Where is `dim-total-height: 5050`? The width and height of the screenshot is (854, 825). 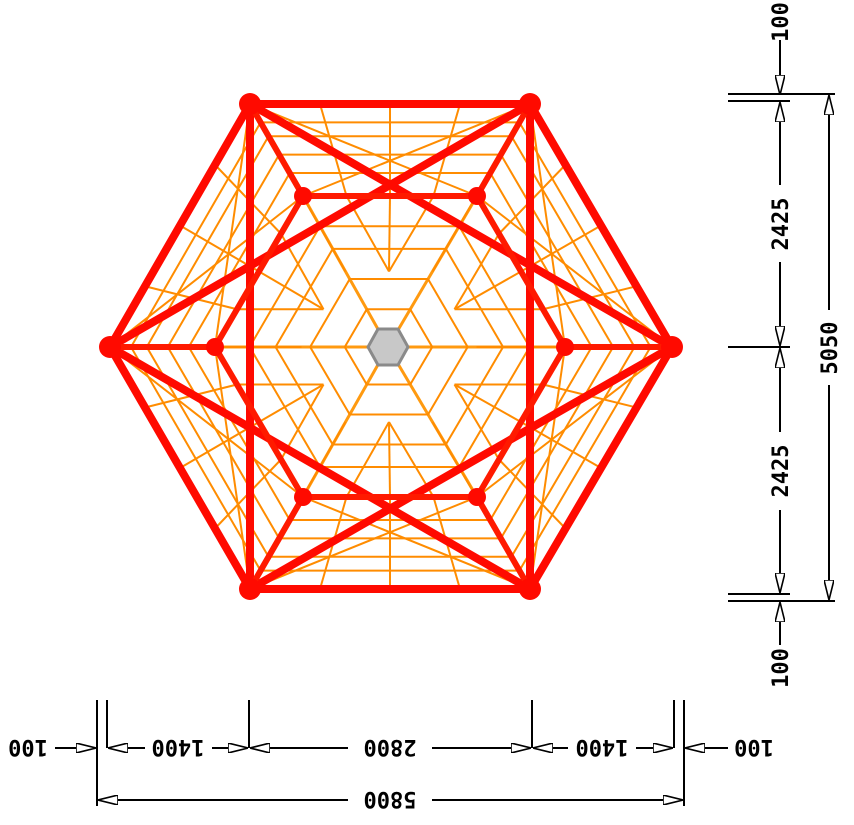
dim-total-height: 5050 is located at coordinates (830, 348).